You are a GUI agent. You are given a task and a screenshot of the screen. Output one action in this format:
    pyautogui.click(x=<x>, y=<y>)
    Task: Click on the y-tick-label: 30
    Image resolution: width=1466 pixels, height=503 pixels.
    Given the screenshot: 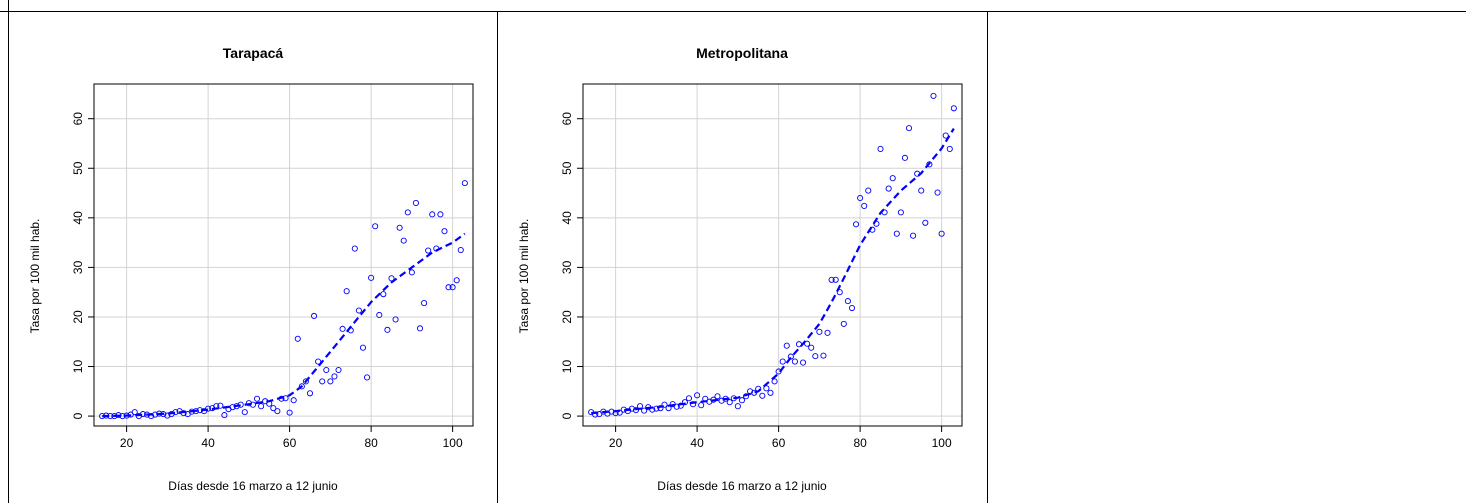 What is the action you would take?
    pyautogui.click(x=567, y=267)
    